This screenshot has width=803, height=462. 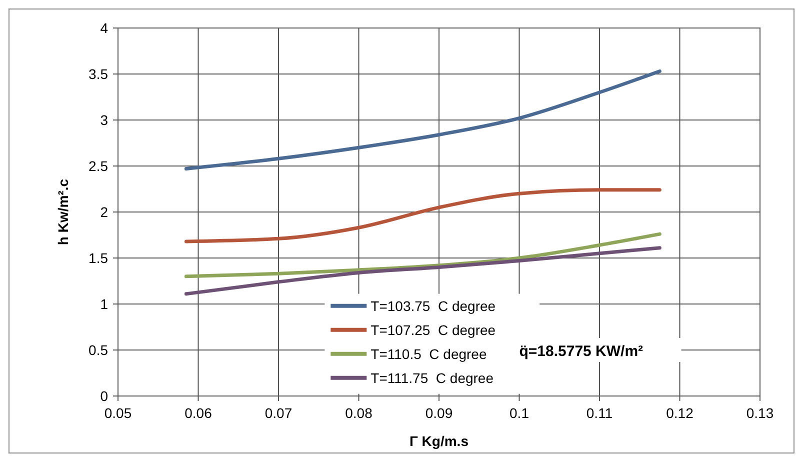 I want to click on x-tick-label: 0.1, so click(x=520, y=413).